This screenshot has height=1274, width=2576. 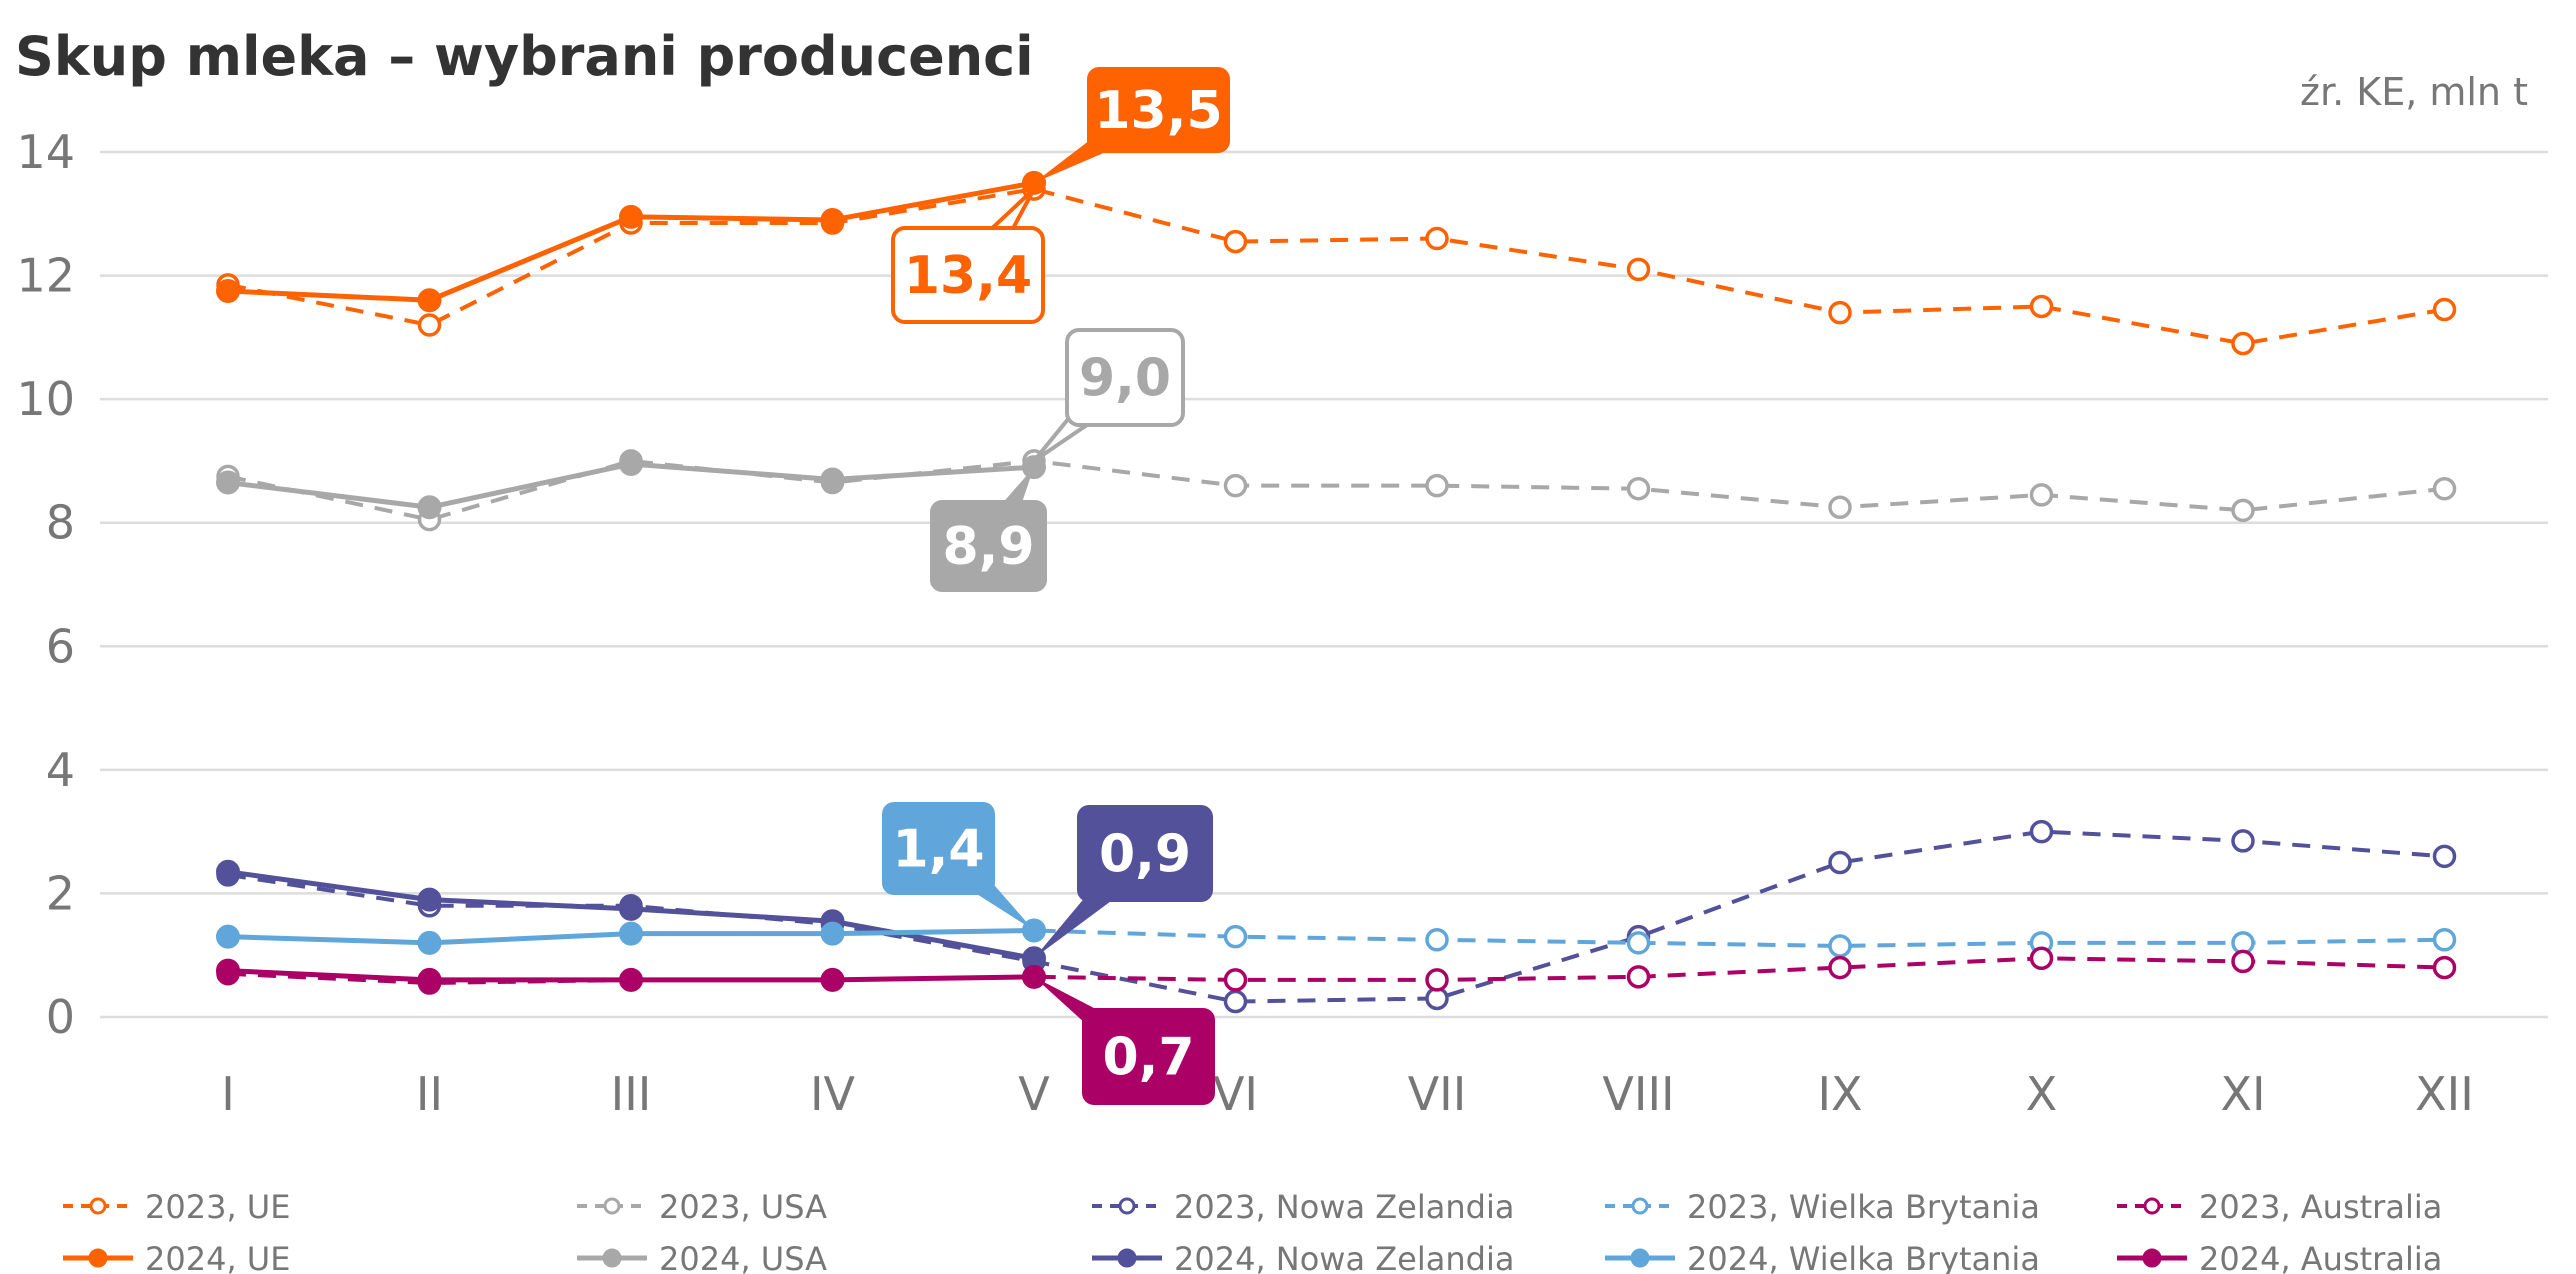 I want to click on callout-text: 8,9, so click(x=988, y=547).